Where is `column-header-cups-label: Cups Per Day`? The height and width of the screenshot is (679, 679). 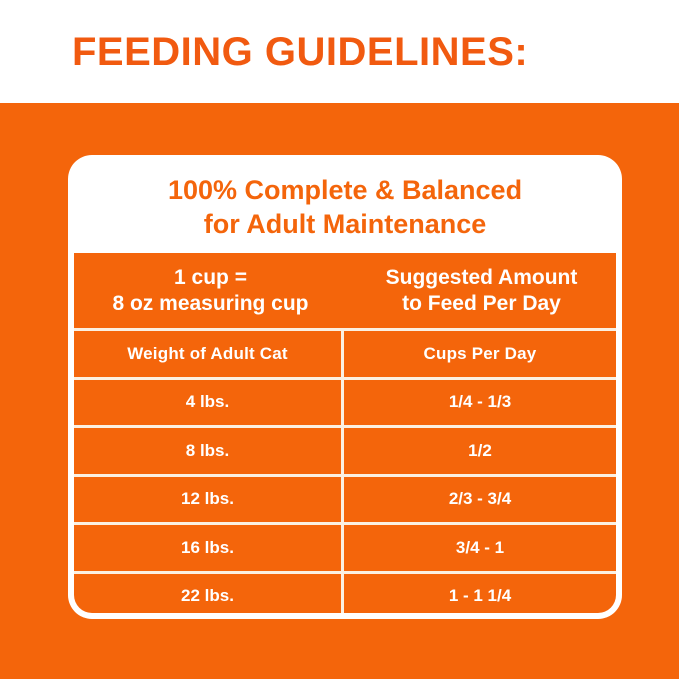 column-header-cups-label: Cups Per Day is located at coordinates (480, 353).